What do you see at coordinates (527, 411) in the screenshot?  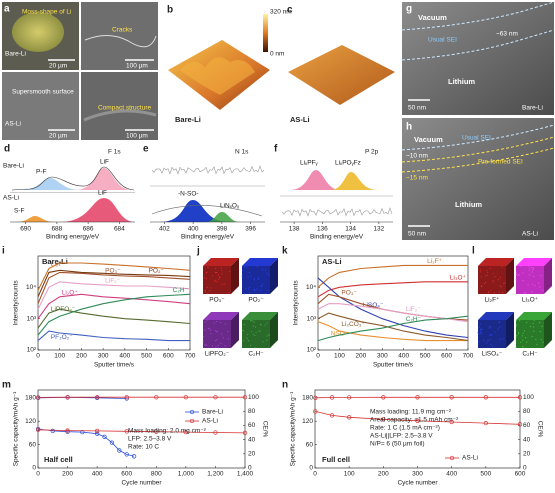 I see `label: 80` at bounding box center [527, 411].